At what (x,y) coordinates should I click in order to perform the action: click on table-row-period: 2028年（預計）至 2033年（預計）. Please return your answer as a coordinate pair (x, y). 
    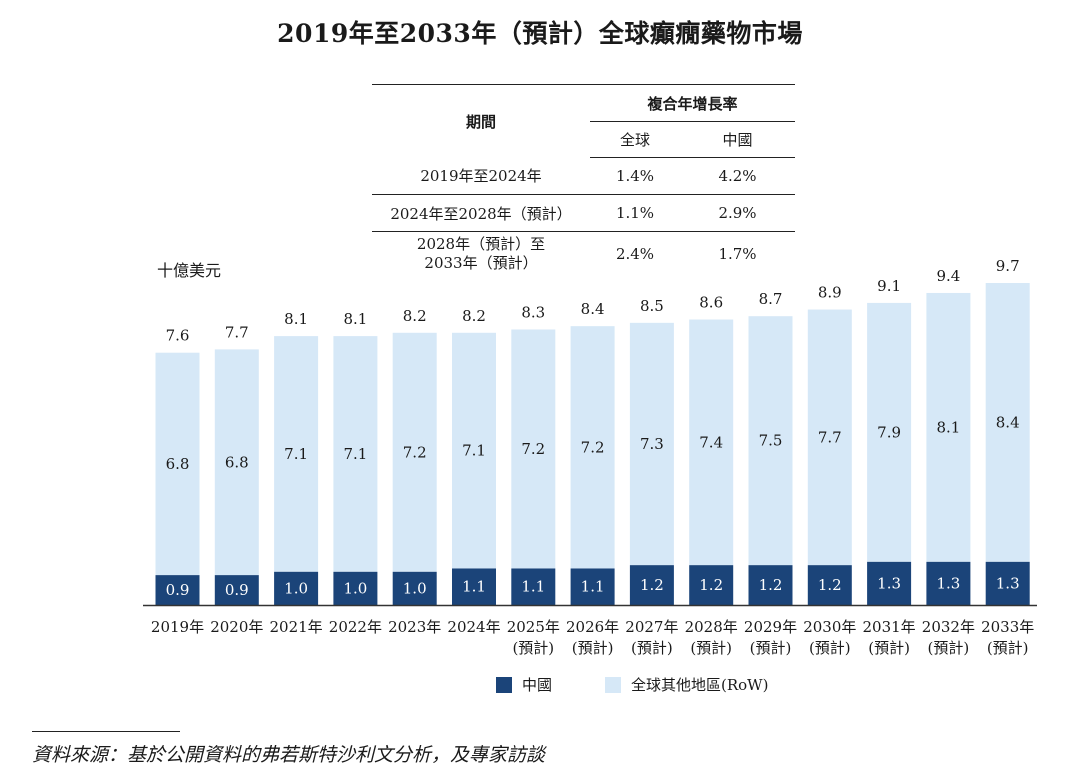
    Looking at the image, I should click on (481, 254).